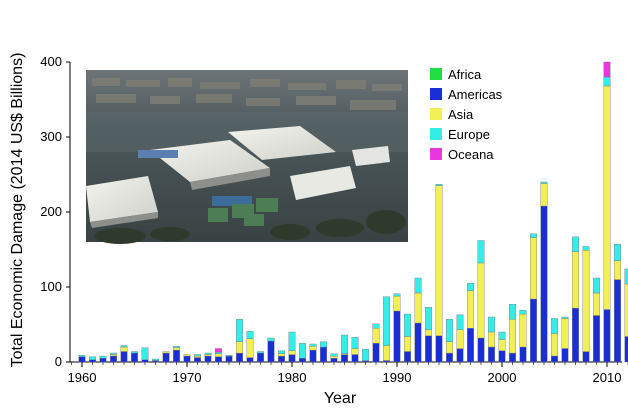  Describe the element at coordinates (470, 287) in the screenshot. I see `bar-1997-europe` at that location.